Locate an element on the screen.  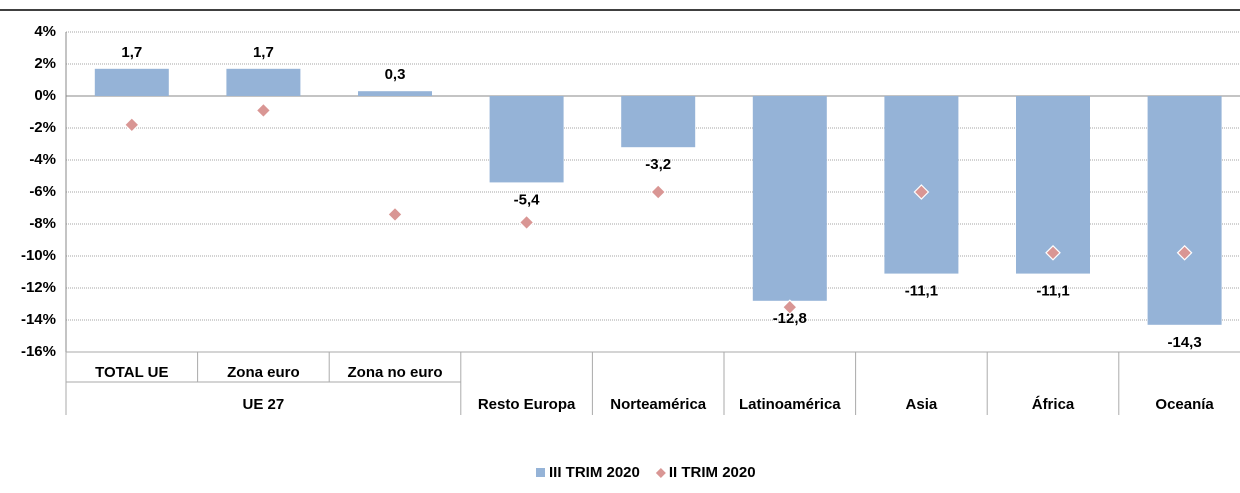
legend-label: II TRIM 2020 is located at coordinates (712, 472).